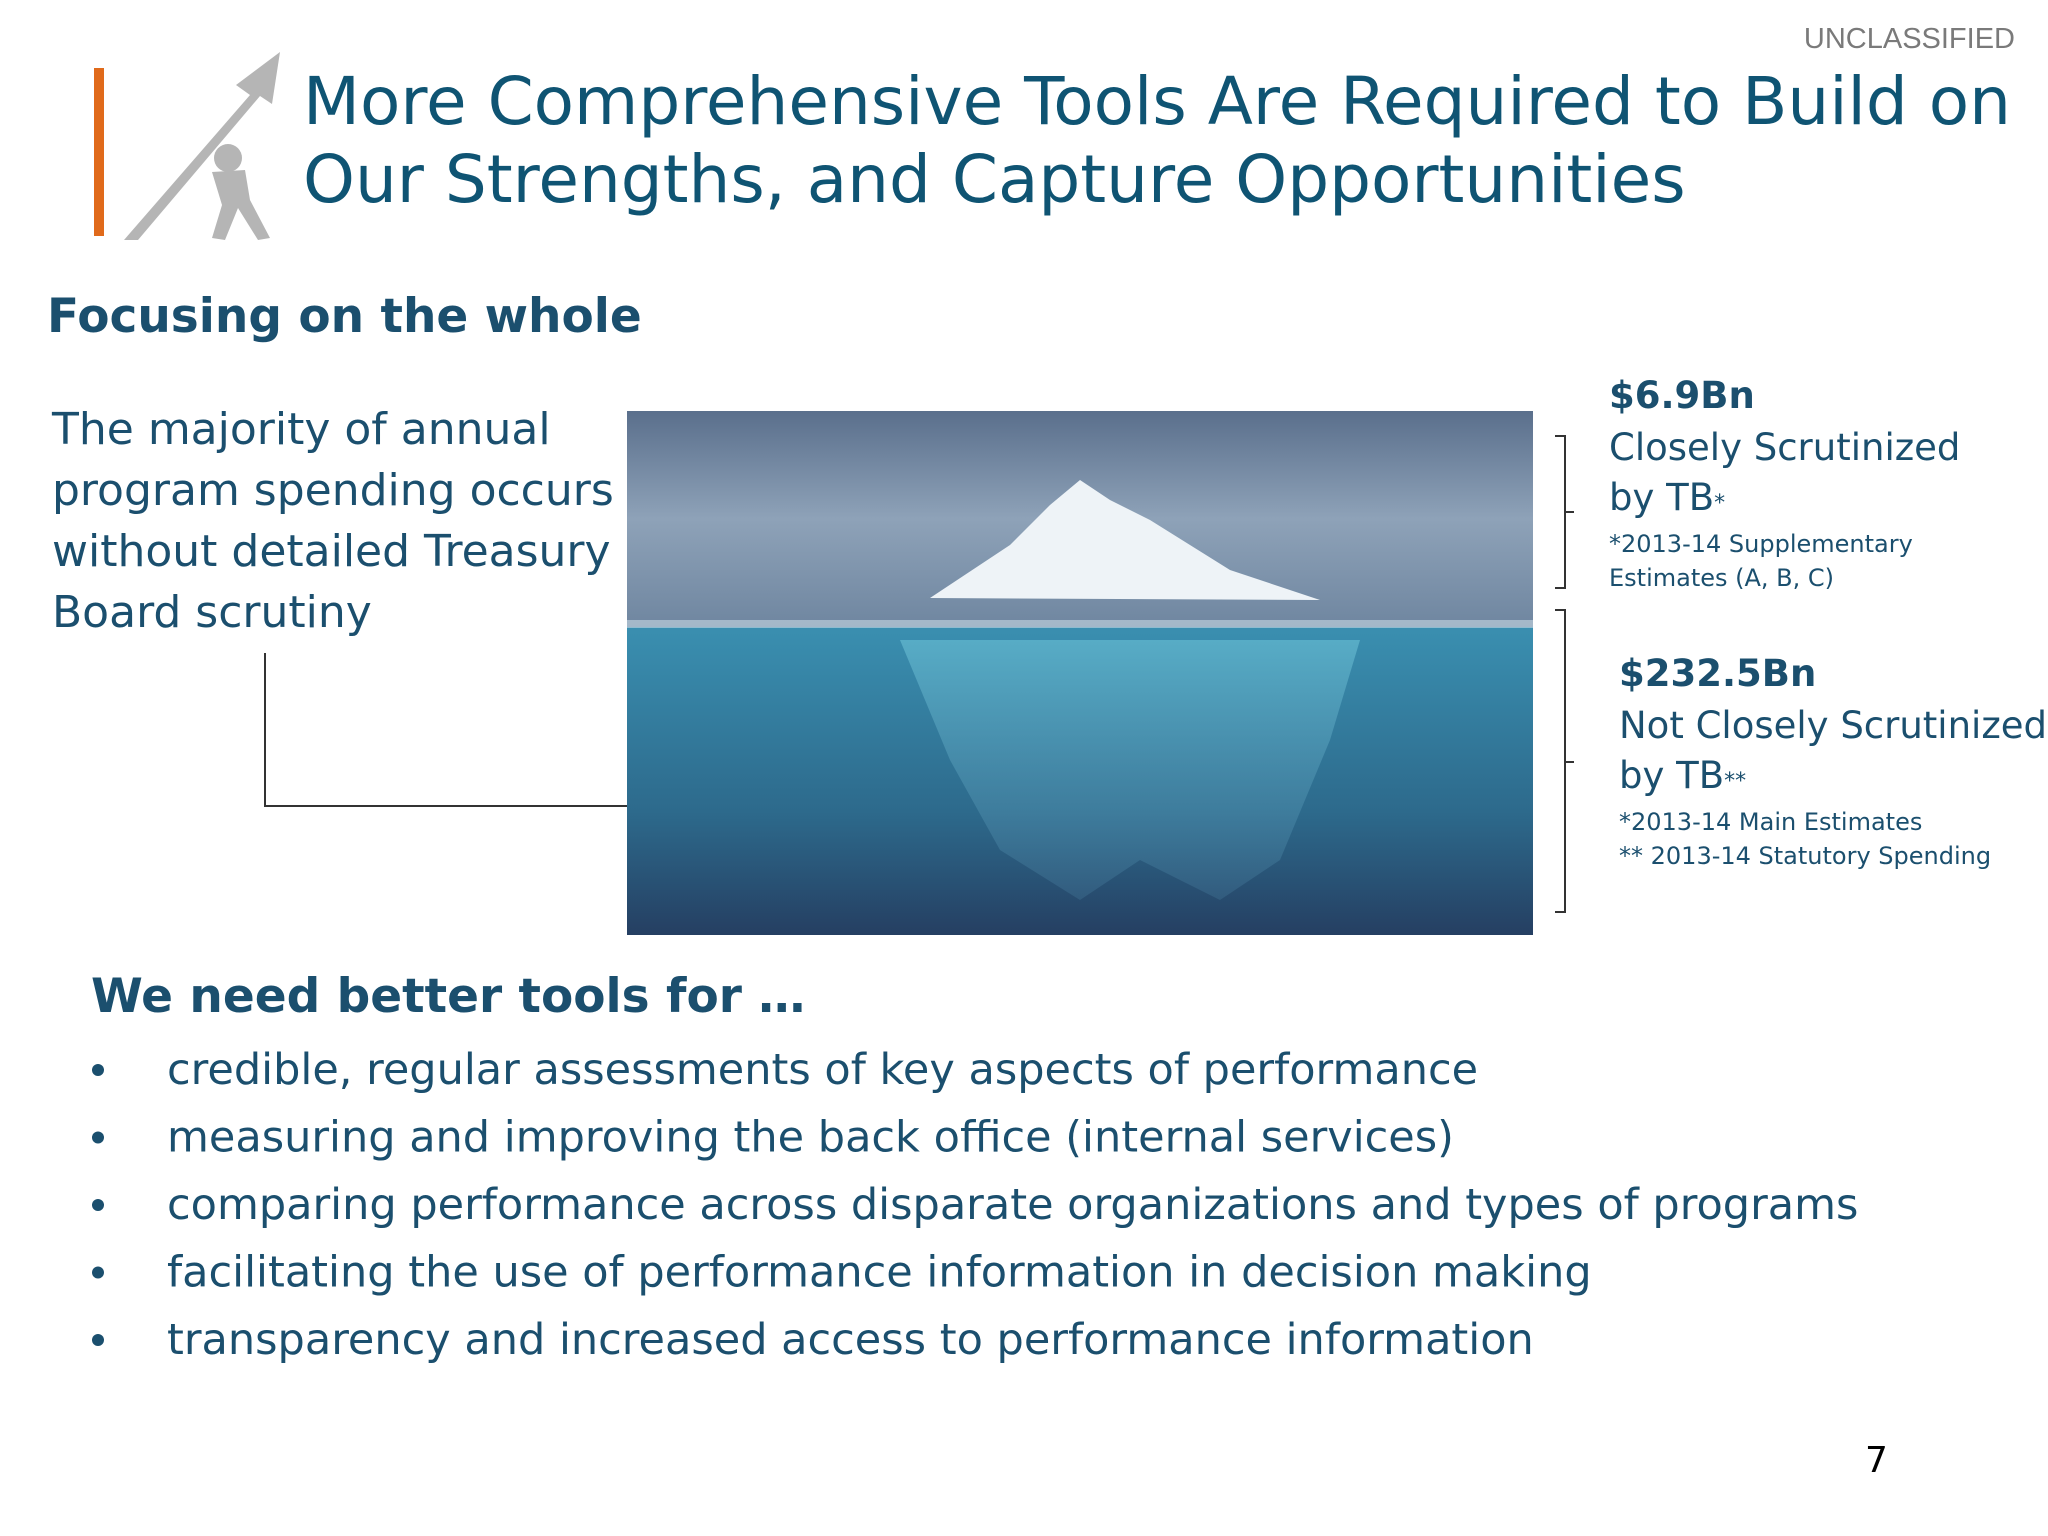 Image resolution: width=2048 pixels, height=1536 pixels. Describe the element at coordinates (1719, 503) in the screenshot. I see `footnote-mark: *` at that location.